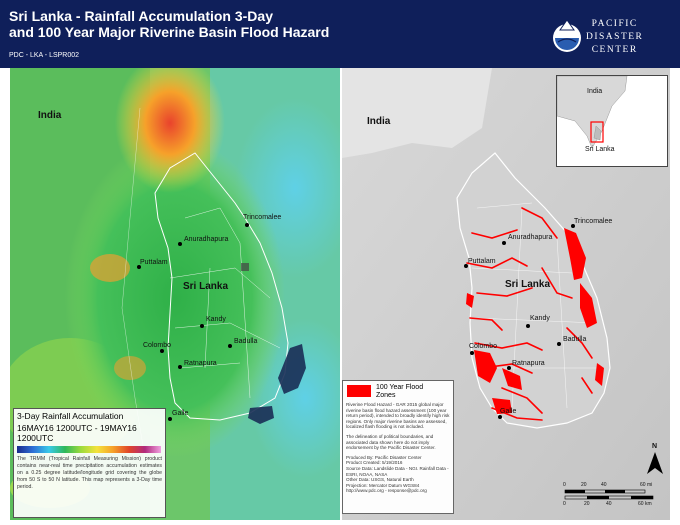  I want to click on rainfall-legend-title: 3-Day Rainfall Accumulation, so click(70, 416).